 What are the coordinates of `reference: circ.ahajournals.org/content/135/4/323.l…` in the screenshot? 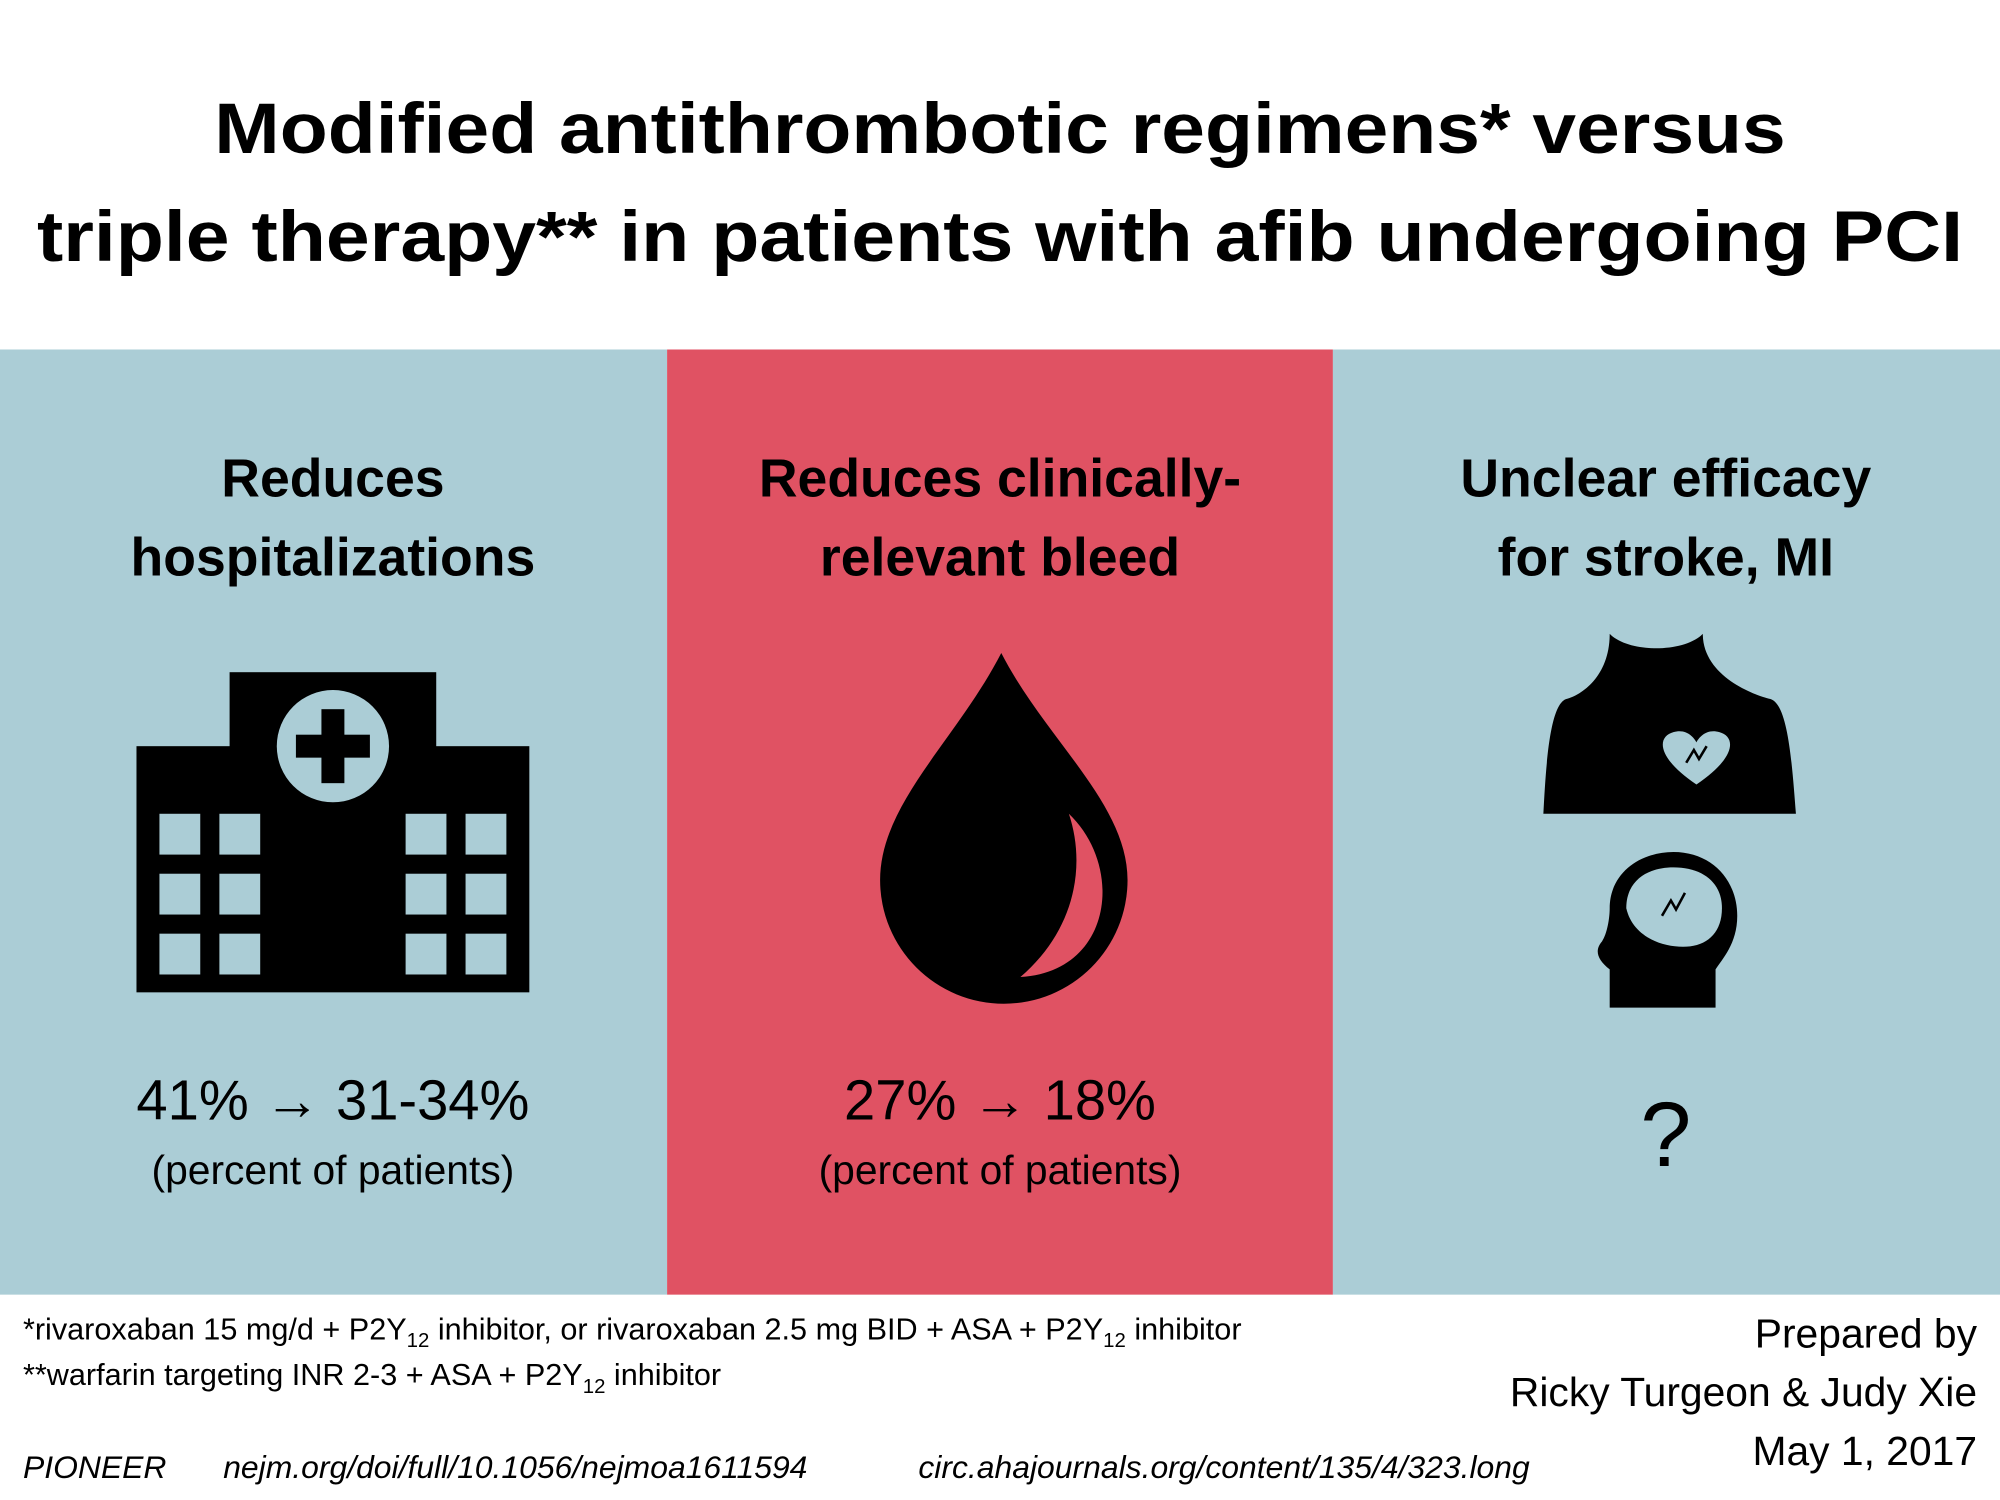 It's located at (1224, 1467).